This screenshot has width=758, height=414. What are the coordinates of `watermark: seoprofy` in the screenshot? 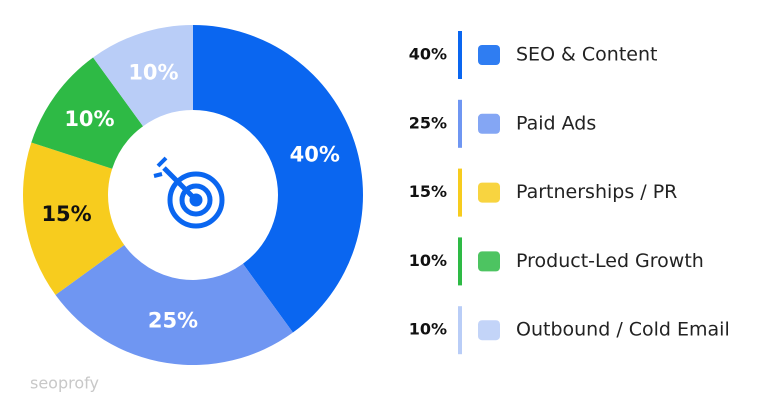 It's located at (64, 383).